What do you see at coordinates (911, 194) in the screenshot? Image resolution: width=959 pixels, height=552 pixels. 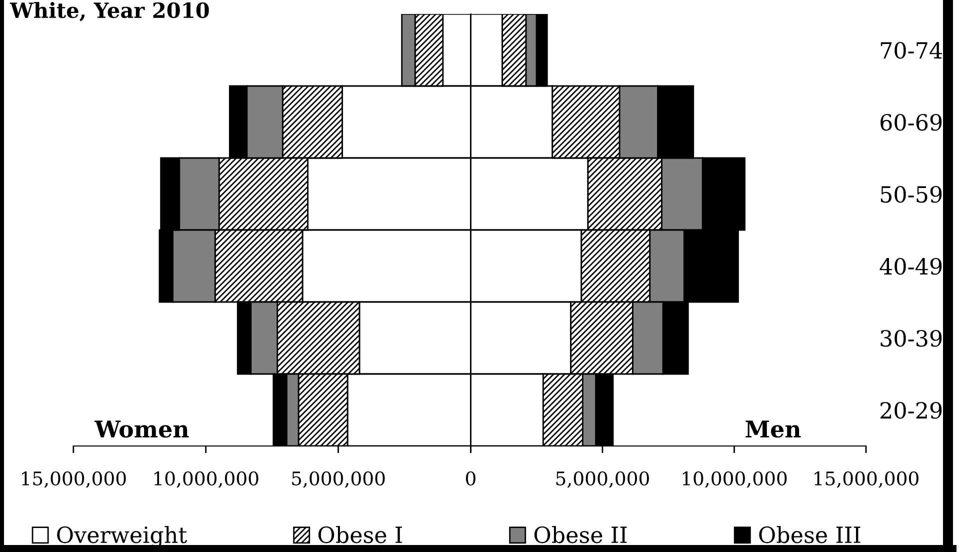 I see `y-tick-label: 50-59` at bounding box center [911, 194].